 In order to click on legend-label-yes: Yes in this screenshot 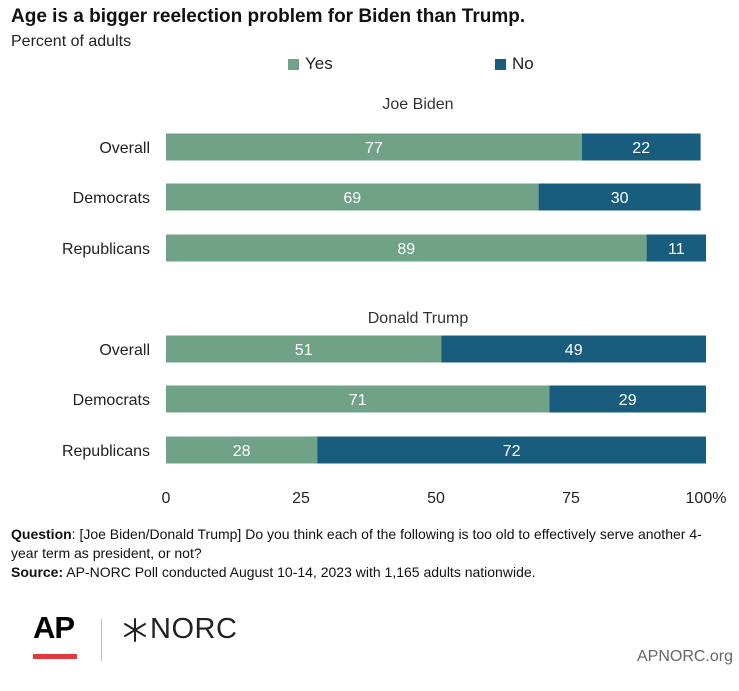, I will do `click(319, 63)`.